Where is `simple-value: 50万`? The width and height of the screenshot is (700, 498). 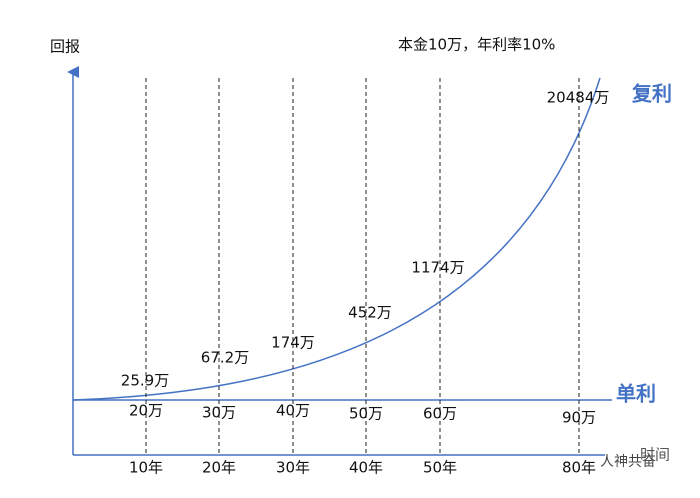 simple-value: 50万 is located at coordinates (366, 414).